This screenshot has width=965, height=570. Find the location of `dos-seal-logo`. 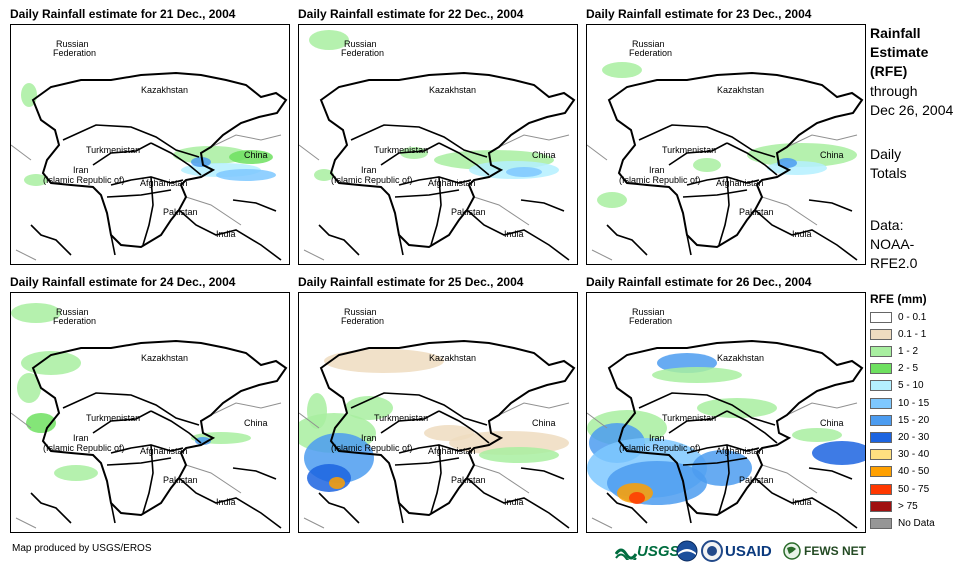

dos-seal-logo is located at coordinates (712, 551).